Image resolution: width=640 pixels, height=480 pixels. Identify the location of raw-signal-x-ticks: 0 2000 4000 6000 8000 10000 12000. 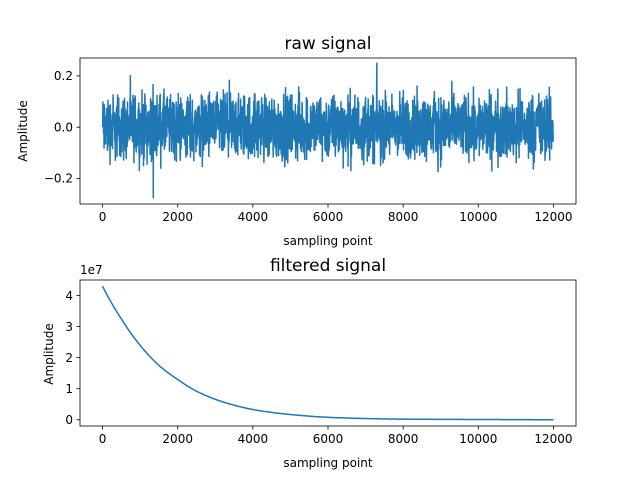
(336, 214).